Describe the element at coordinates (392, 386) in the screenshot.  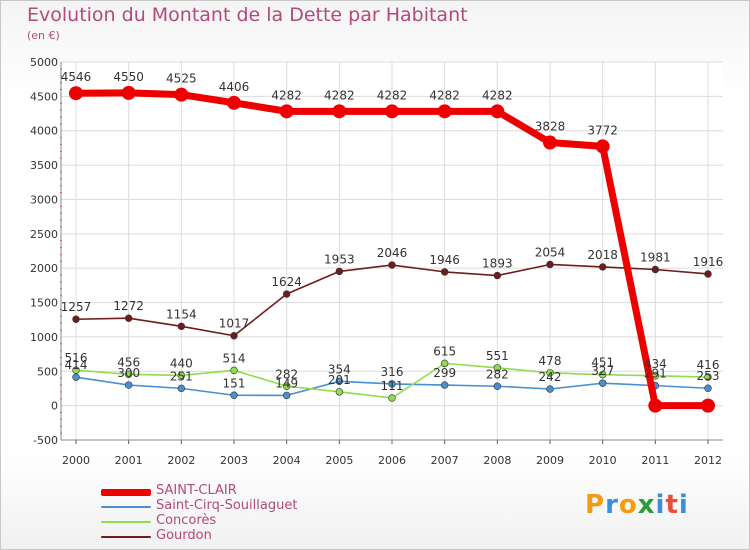
I see `data-label: 111` at that location.